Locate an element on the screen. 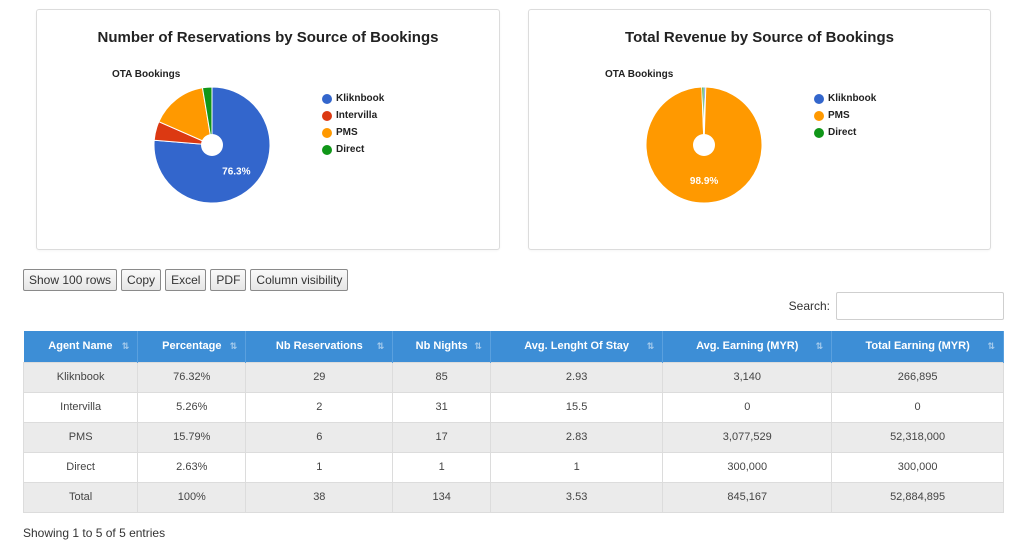 The image size is (1024, 540). table-cell: 2.63% is located at coordinates (192, 467).